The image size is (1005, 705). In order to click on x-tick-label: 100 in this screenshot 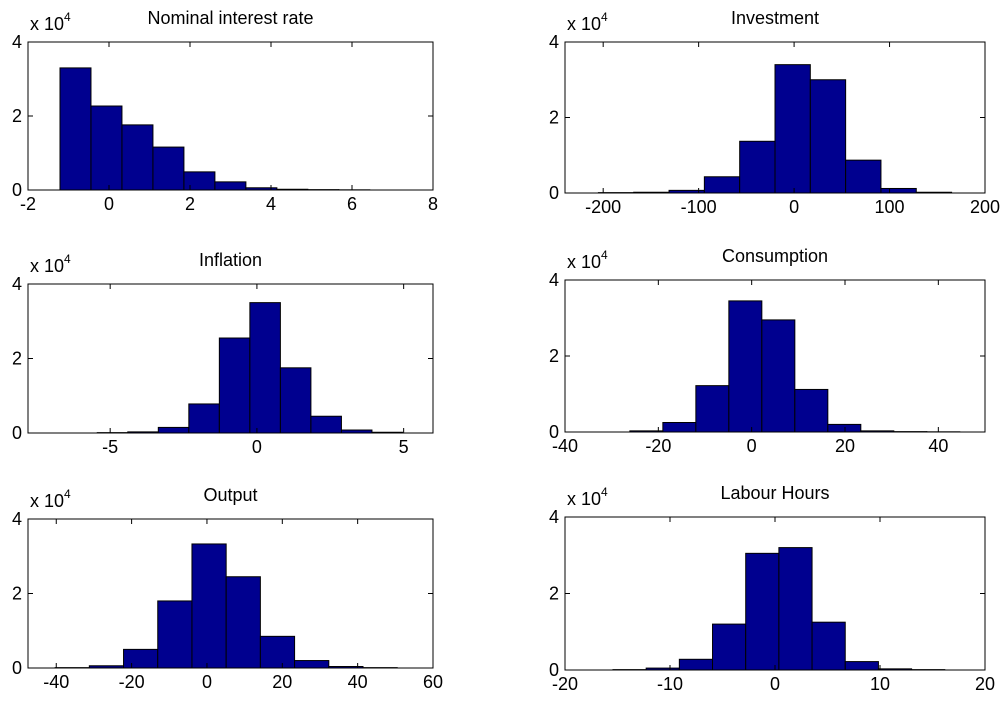, I will do `click(890, 207)`.